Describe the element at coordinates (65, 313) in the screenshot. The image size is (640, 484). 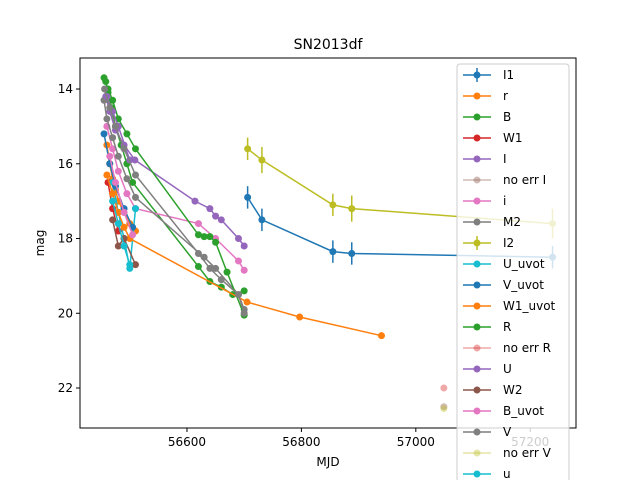
I see `y-tick-label: 20` at that location.